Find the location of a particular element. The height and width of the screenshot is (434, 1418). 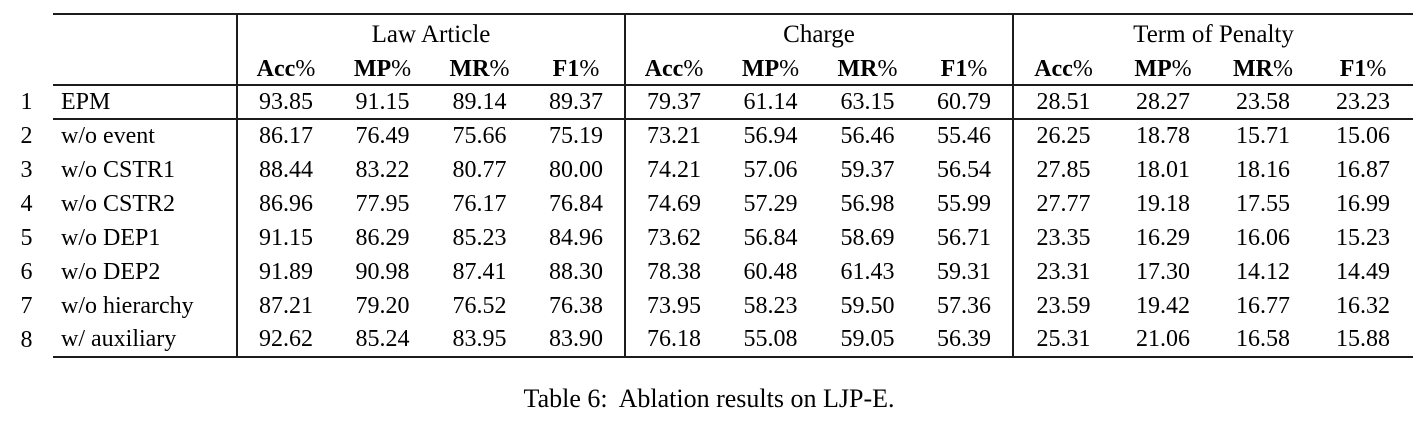

value-cell: 88.44 is located at coordinates (285, 170).